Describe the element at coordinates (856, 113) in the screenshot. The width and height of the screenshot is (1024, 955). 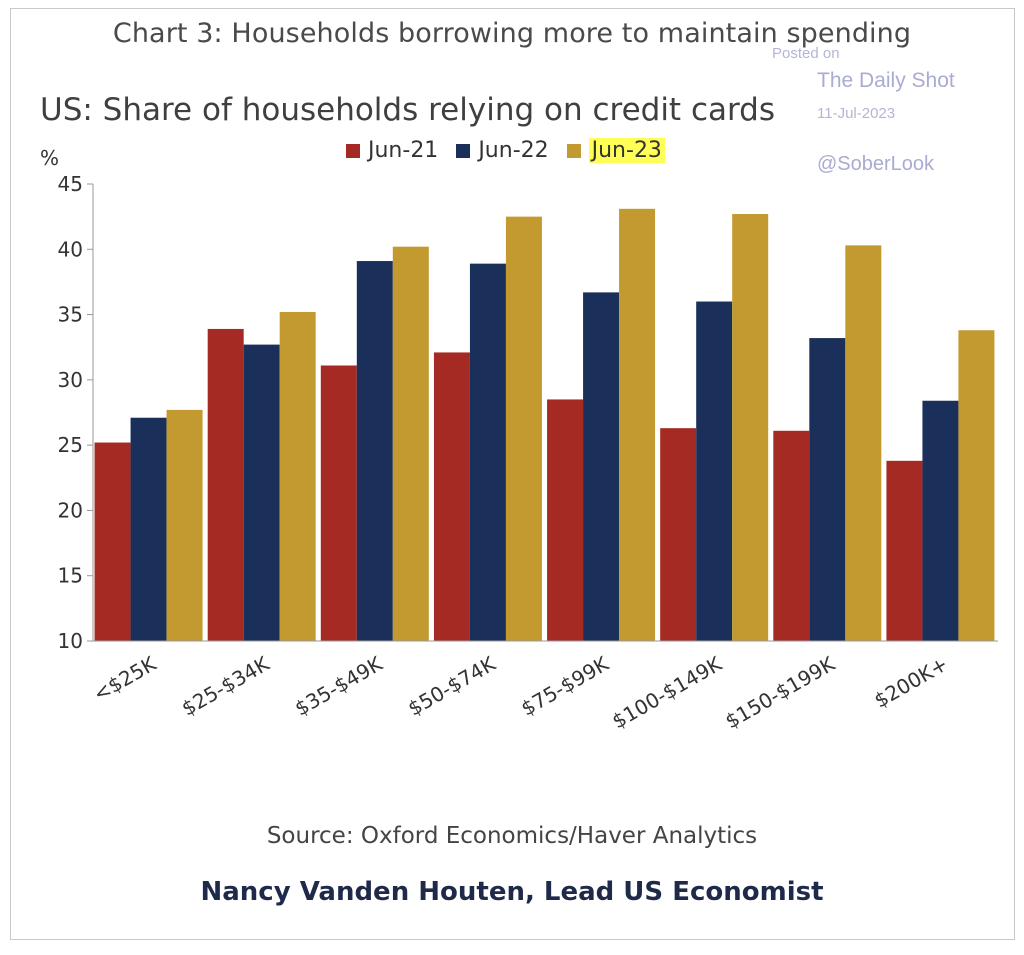
I see `watermark-date: 11-Jul-2023` at that location.